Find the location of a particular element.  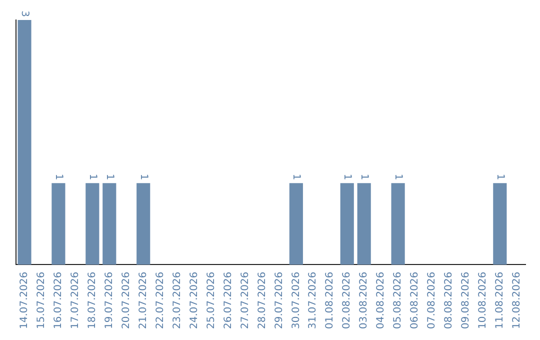

x-tick-label: 11.08.2026 is located at coordinates (500, 301).